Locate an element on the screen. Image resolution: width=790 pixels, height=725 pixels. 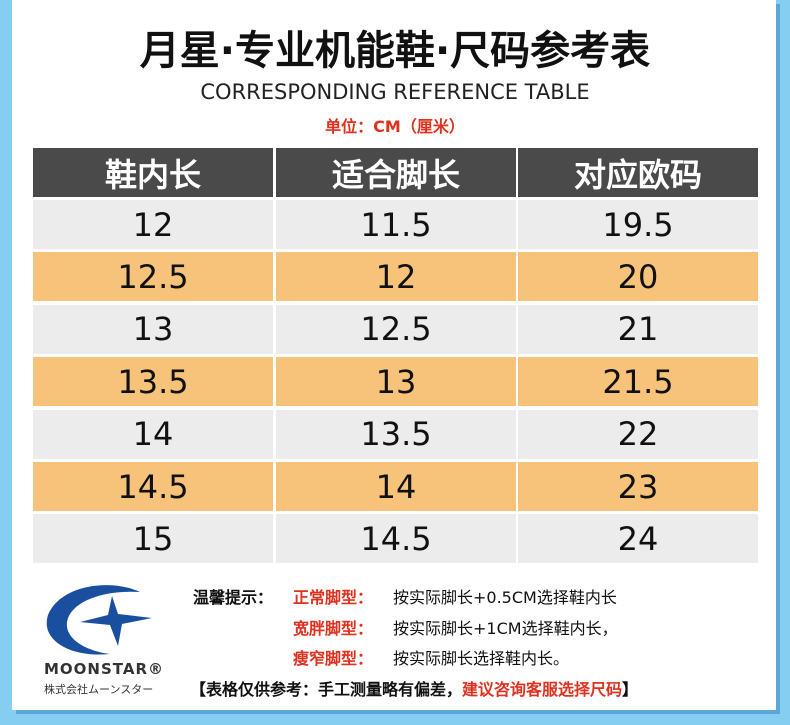
note-label: 宽胖脚型： is located at coordinates (333, 628).